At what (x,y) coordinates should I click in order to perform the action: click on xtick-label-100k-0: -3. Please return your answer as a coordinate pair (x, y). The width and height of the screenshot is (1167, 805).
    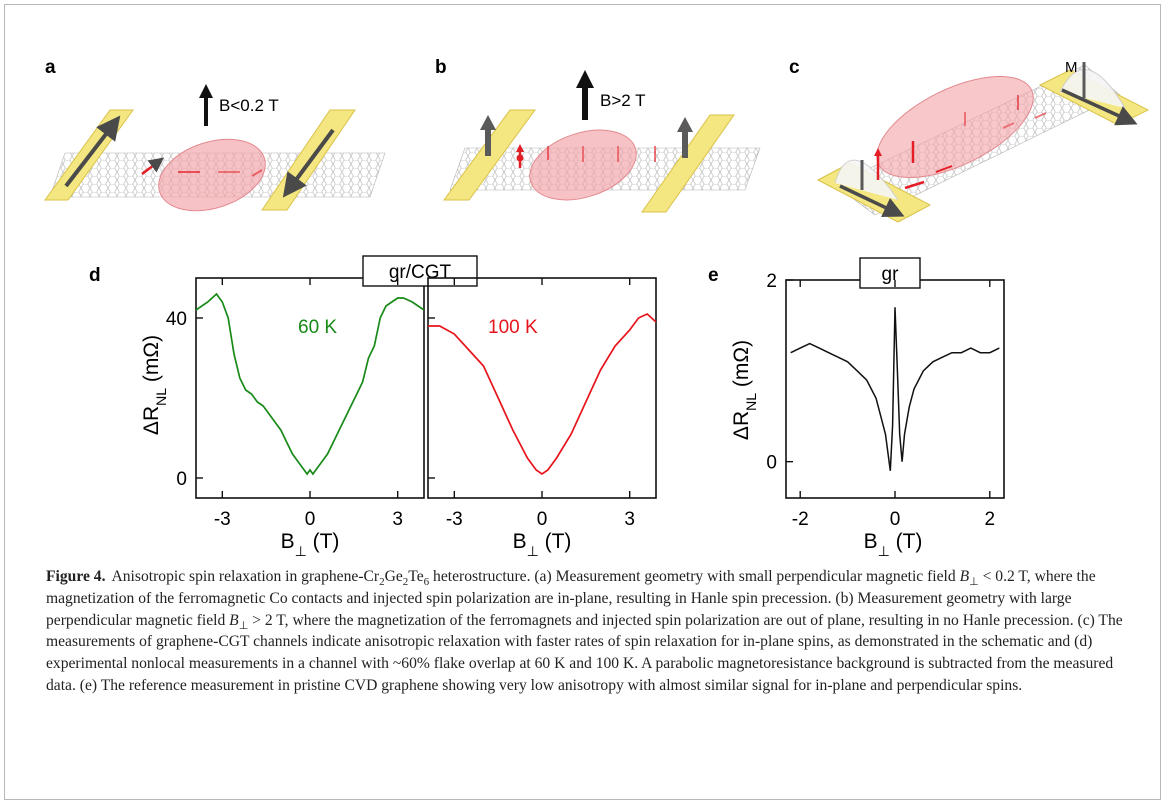
    Looking at the image, I should click on (454, 519).